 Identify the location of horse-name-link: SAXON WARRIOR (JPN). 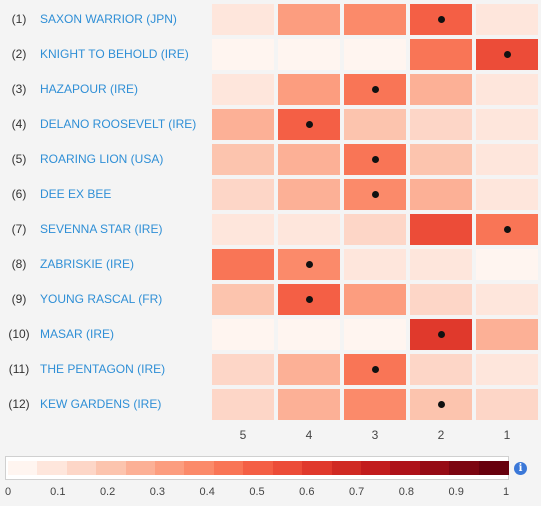
(108, 19).